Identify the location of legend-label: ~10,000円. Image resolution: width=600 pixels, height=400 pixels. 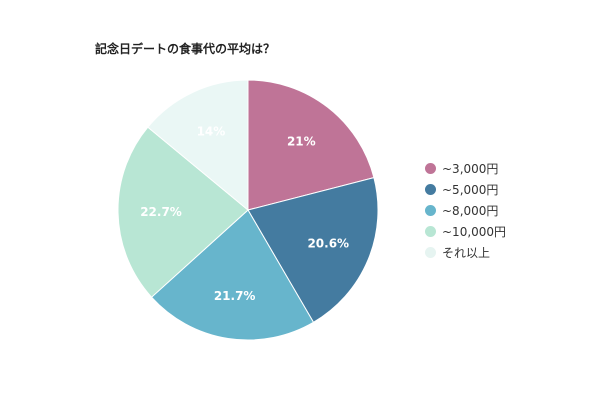
(474, 232).